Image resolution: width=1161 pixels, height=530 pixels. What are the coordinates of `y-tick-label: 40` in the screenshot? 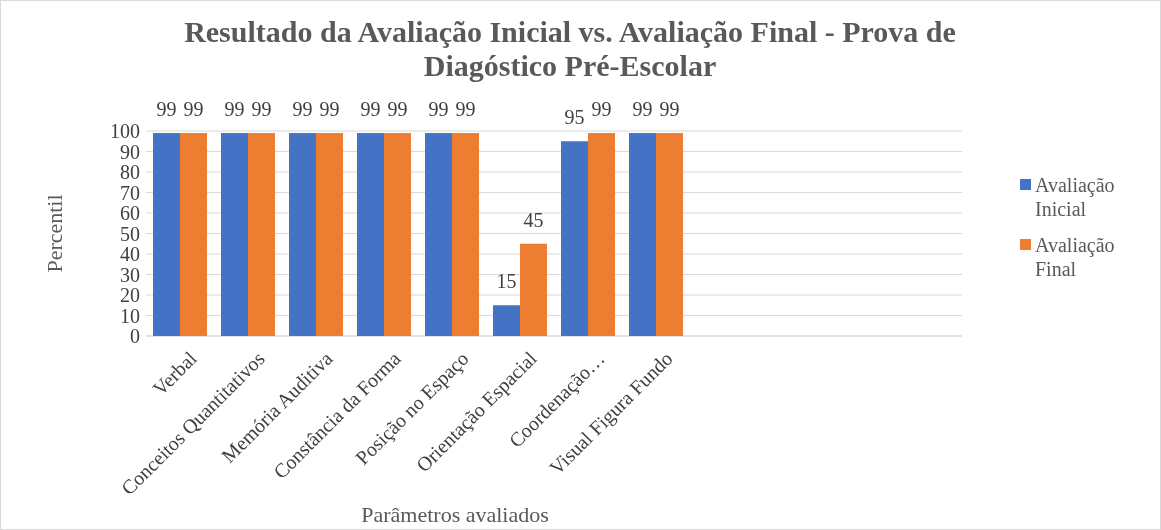 It's located at (130, 254).